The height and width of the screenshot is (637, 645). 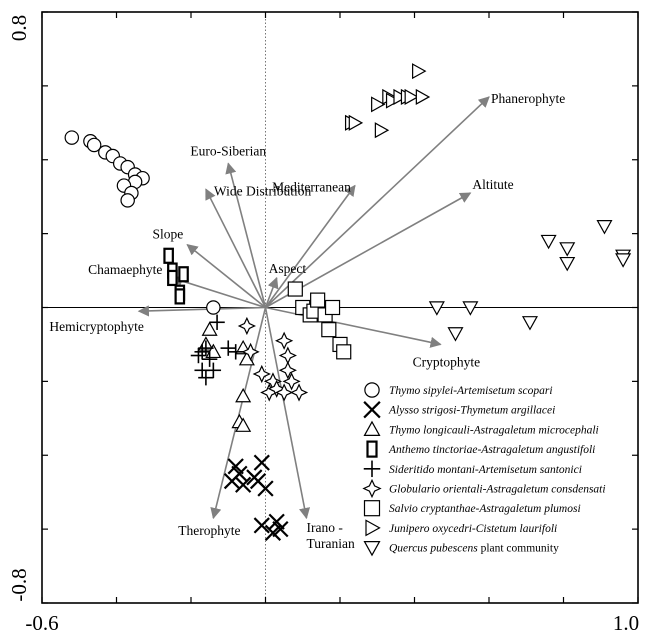 What do you see at coordinates (353, 327) in the screenshot?
I see `arrow-cryptophyte` at bounding box center [353, 327].